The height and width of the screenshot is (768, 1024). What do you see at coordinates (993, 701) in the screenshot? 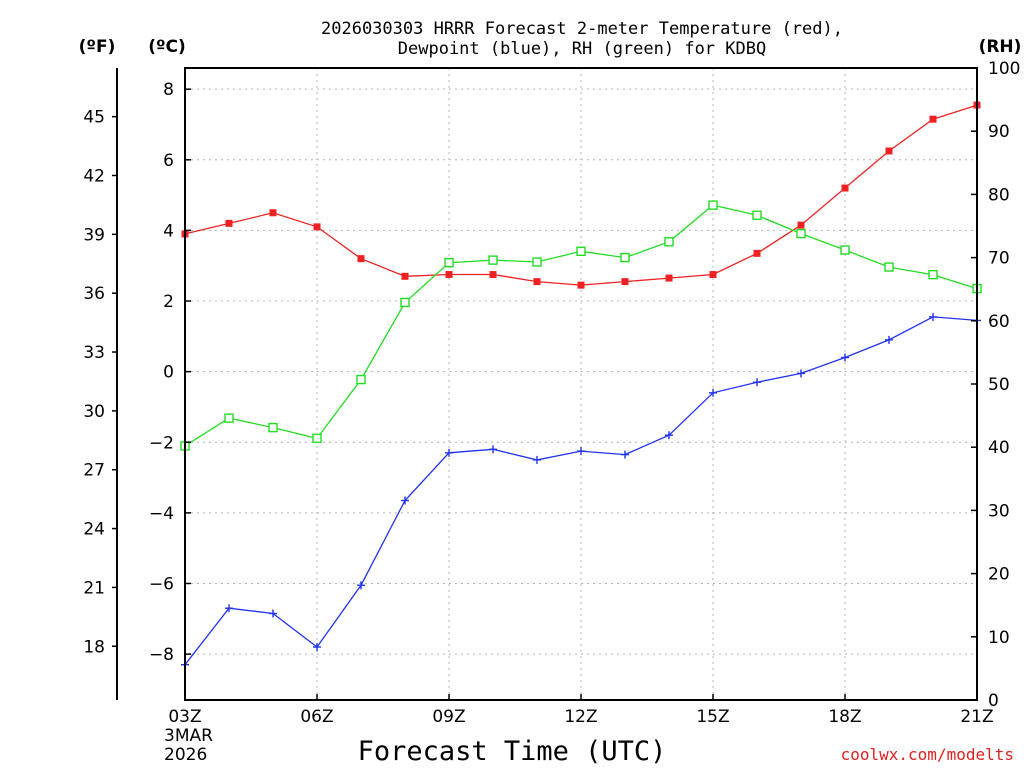
I see `rh-tick-label: 0` at bounding box center [993, 701].